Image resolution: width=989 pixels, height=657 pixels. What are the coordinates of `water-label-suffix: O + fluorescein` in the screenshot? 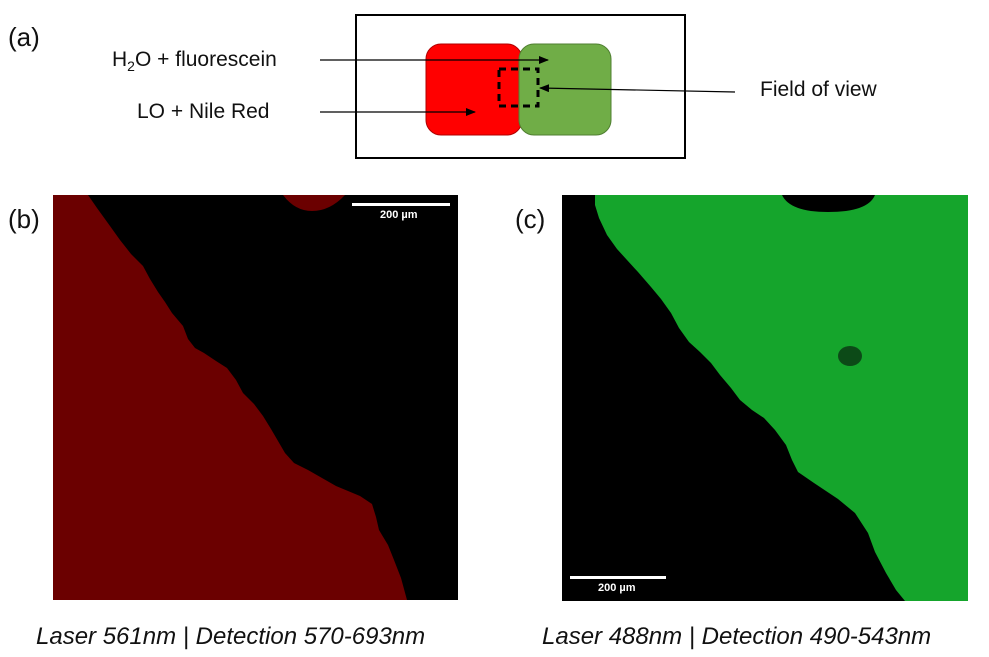 It's located at (205, 59).